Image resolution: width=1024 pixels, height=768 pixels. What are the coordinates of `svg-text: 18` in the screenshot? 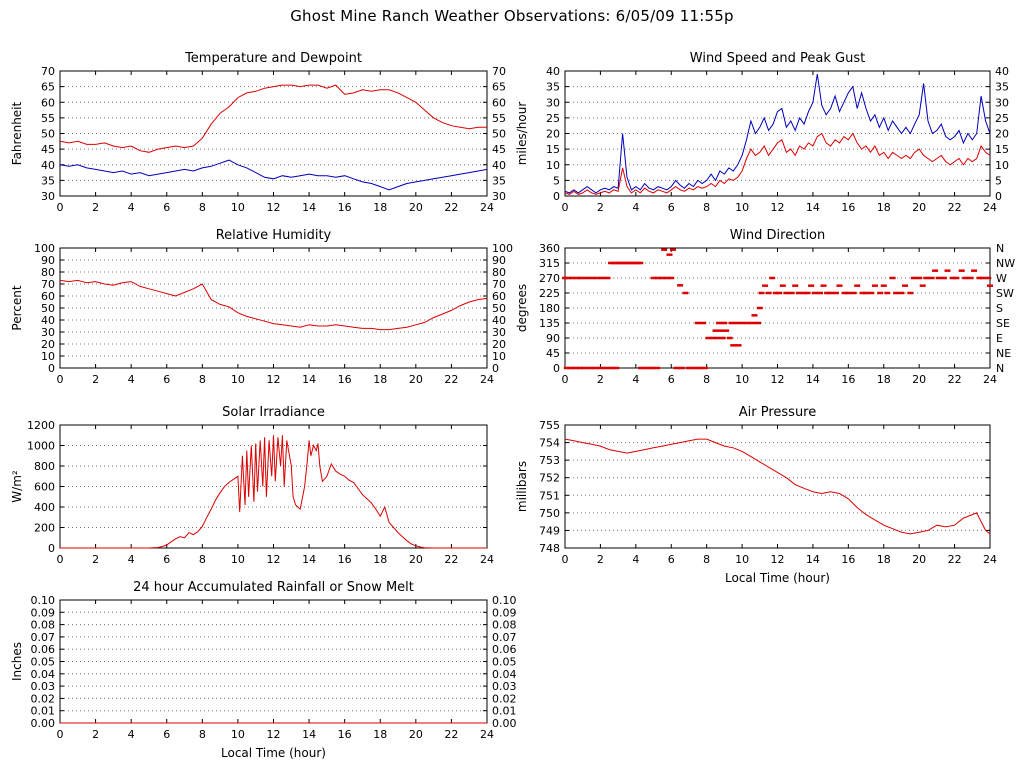 It's located at (884, 559).